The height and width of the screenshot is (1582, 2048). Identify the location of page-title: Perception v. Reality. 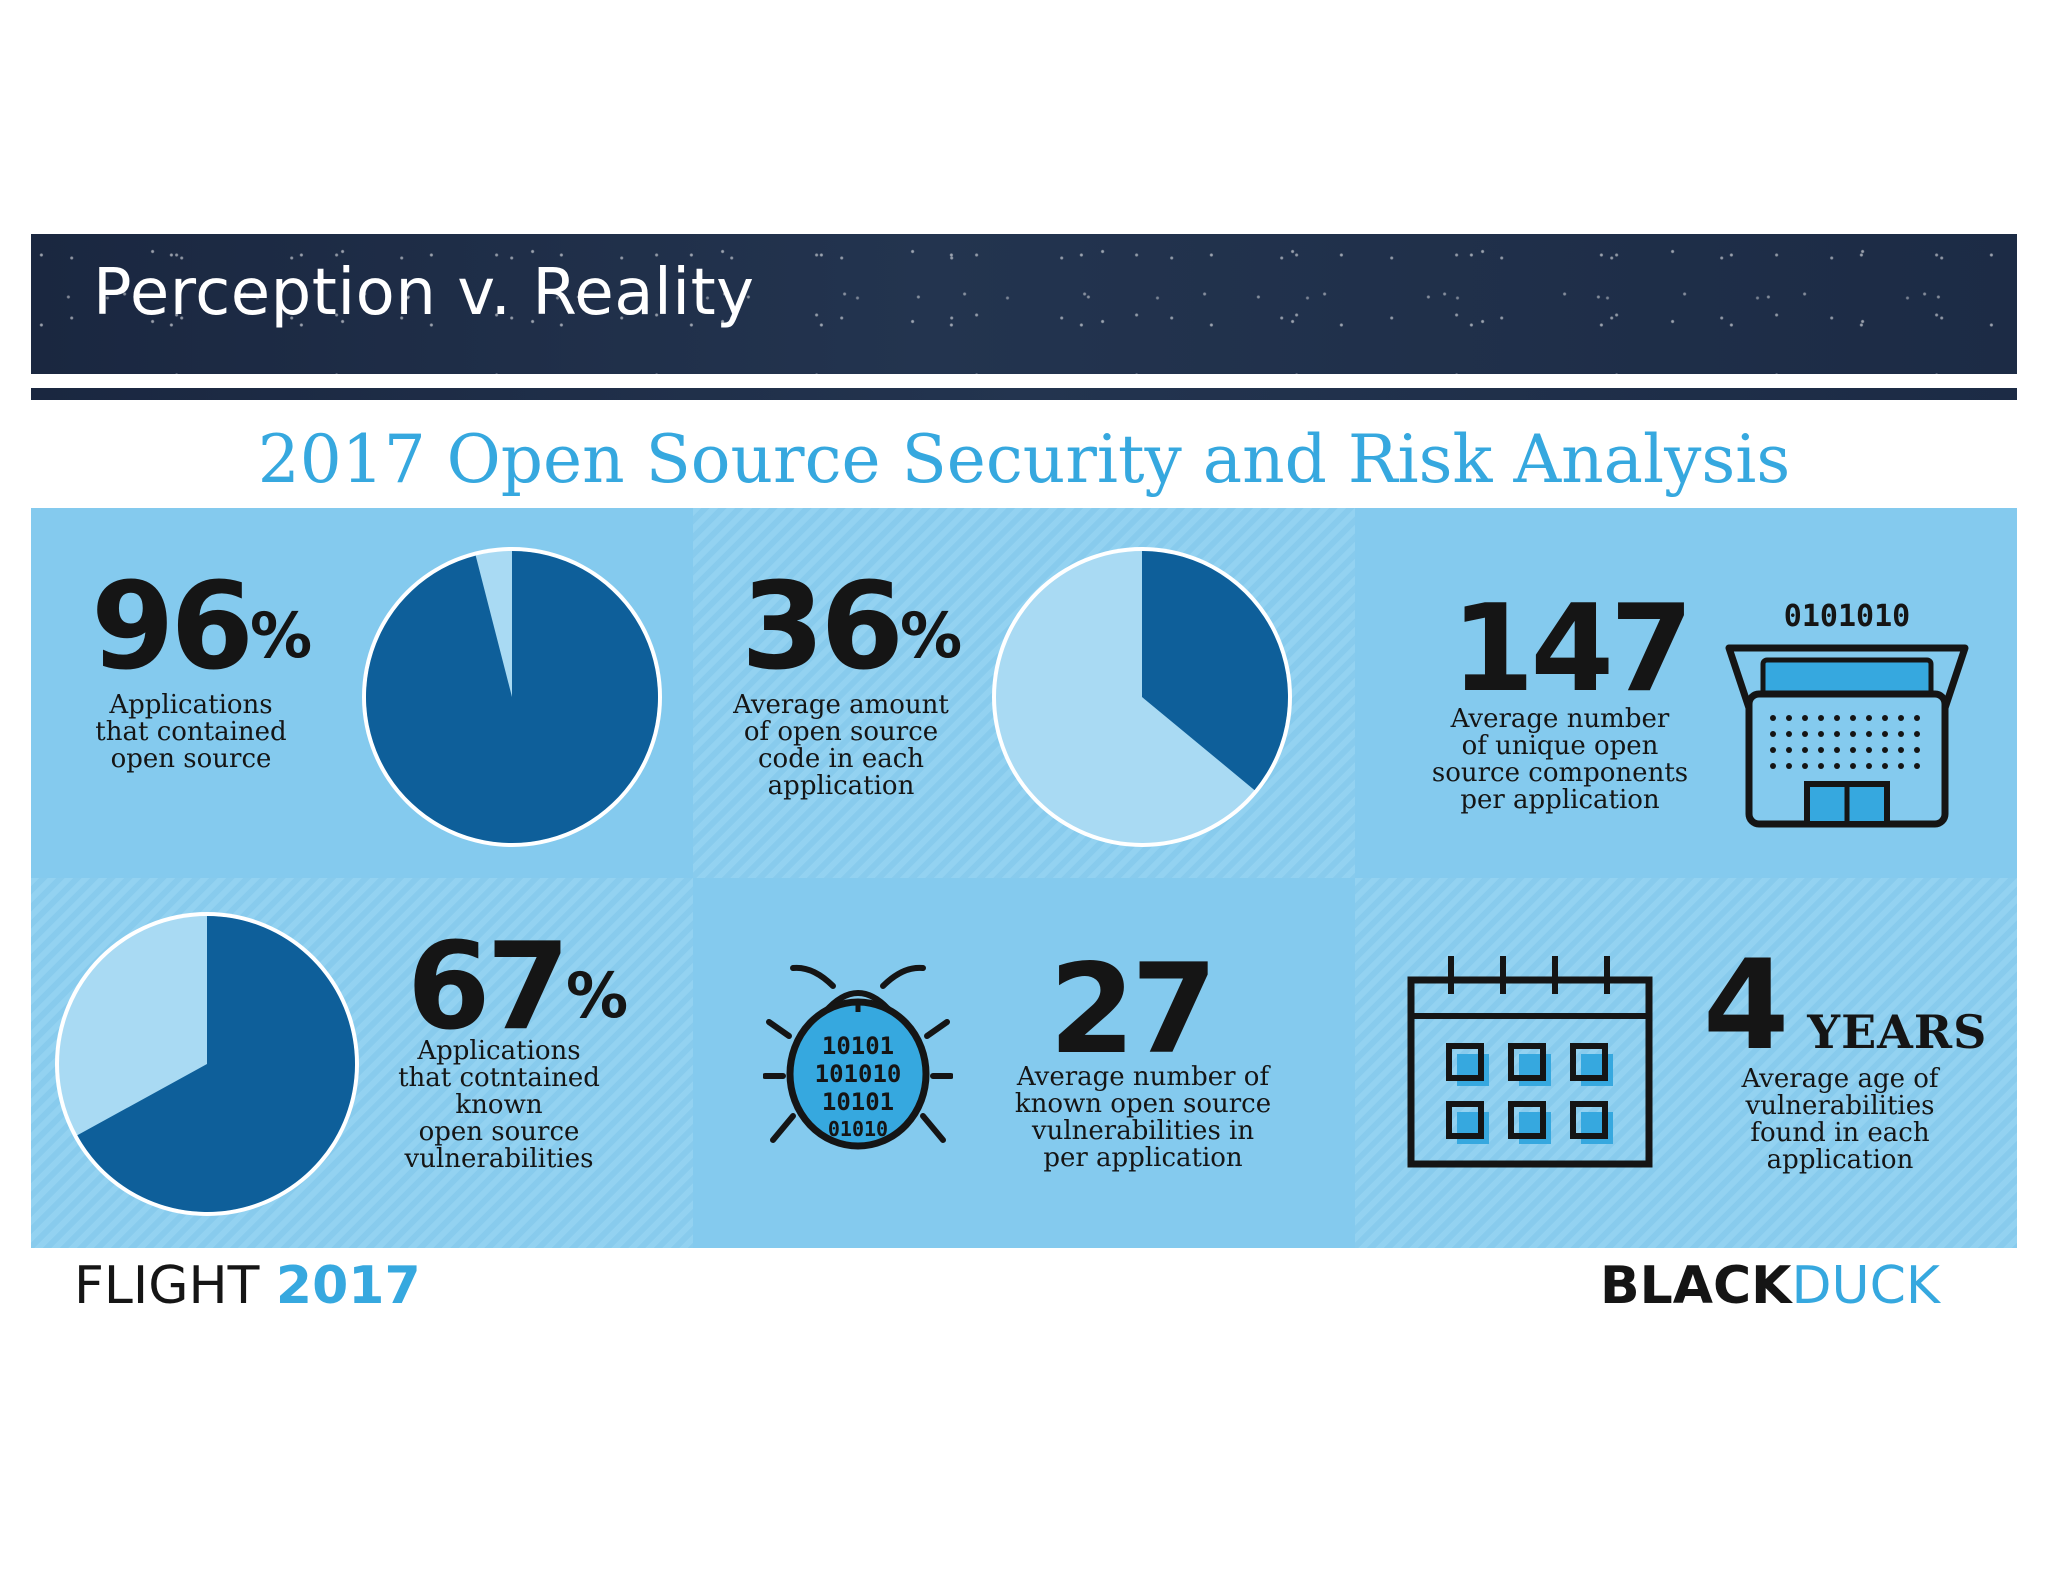
(424, 293).